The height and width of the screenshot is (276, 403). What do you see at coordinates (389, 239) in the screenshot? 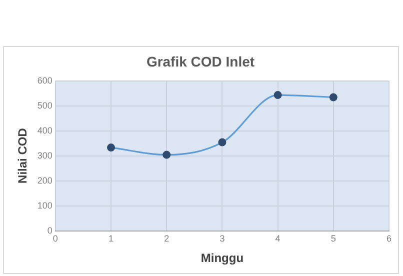
I see `x-tick-label: 6` at bounding box center [389, 239].